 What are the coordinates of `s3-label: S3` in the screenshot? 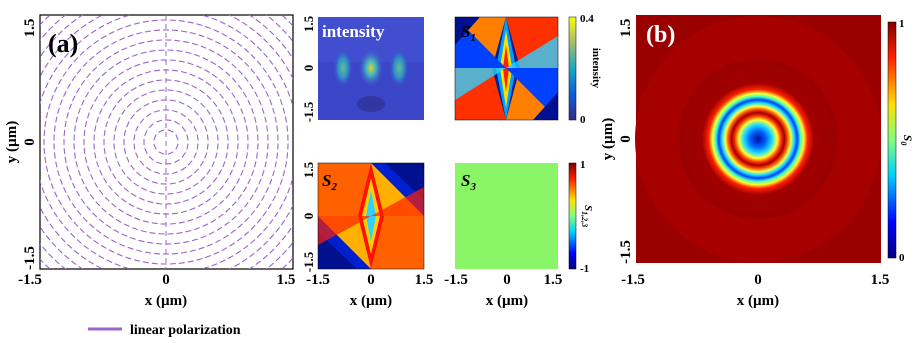 It's located at (468, 182).